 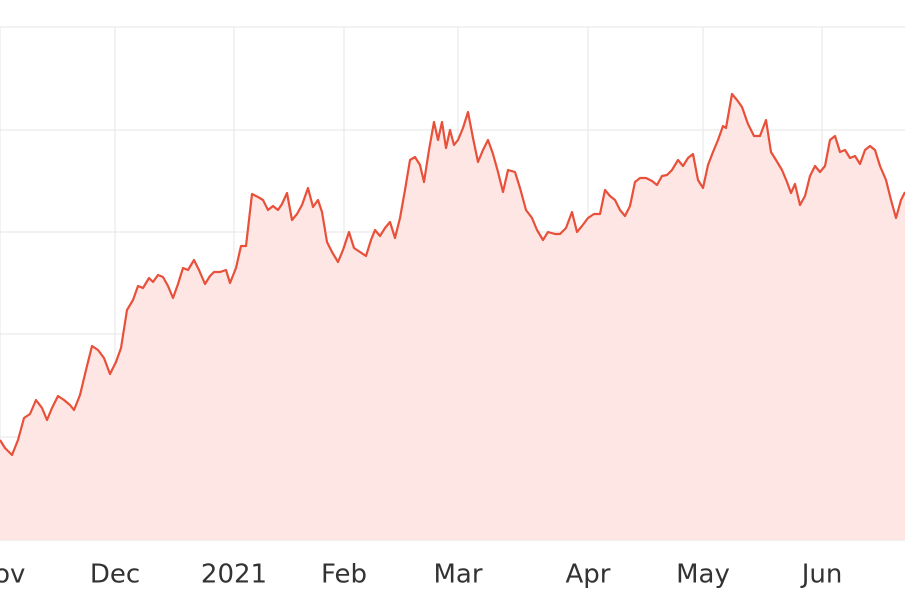 I want to click on x-tick-label: May, so click(x=703, y=575).